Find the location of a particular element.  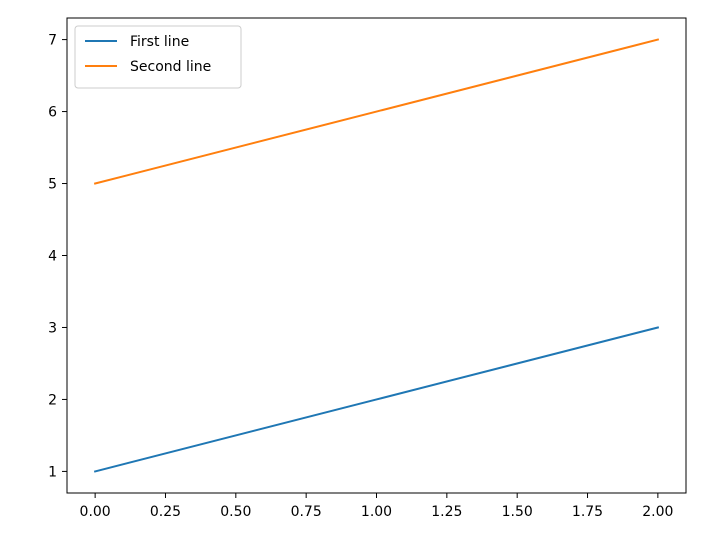

legend-label-1: First line is located at coordinates (159, 42).